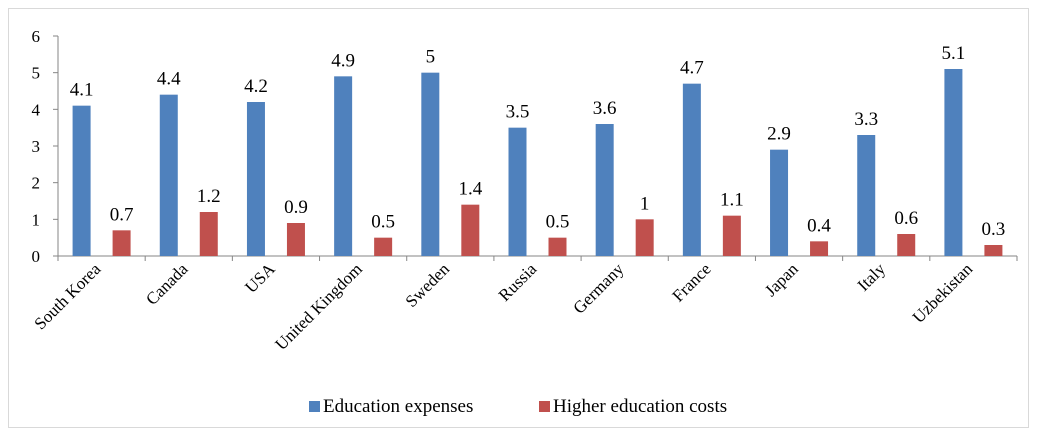 This screenshot has width=1037, height=436. Describe the element at coordinates (906, 218) in the screenshot. I see `data-label: 0.6` at that location.